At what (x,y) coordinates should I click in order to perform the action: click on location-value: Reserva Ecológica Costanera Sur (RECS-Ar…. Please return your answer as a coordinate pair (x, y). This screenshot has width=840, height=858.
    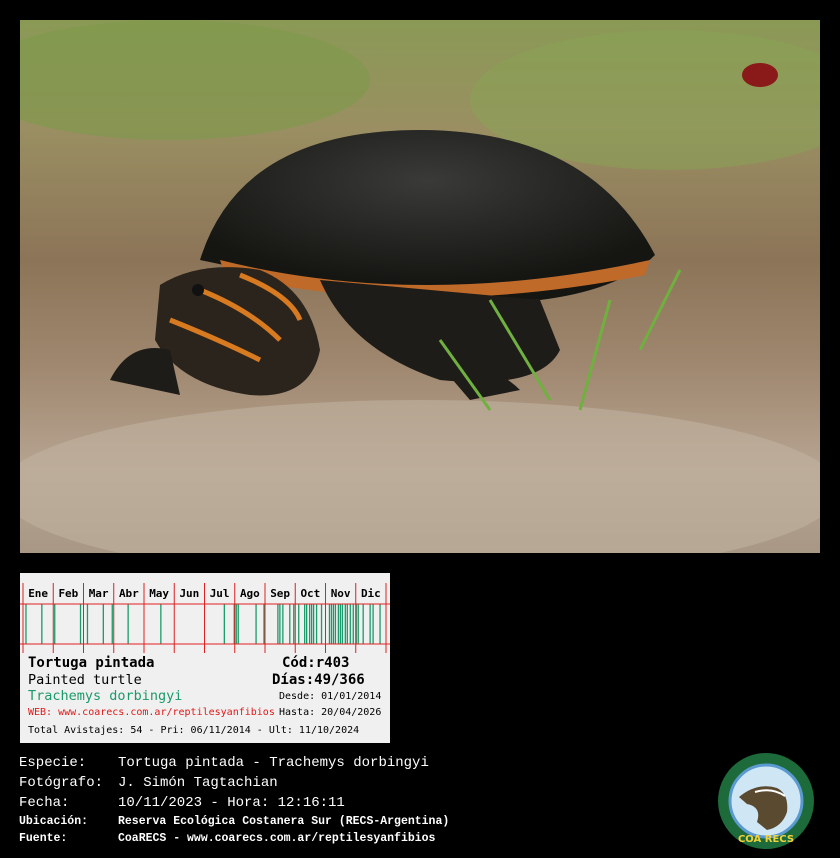
    Looking at the image, I should click on (284, 821).